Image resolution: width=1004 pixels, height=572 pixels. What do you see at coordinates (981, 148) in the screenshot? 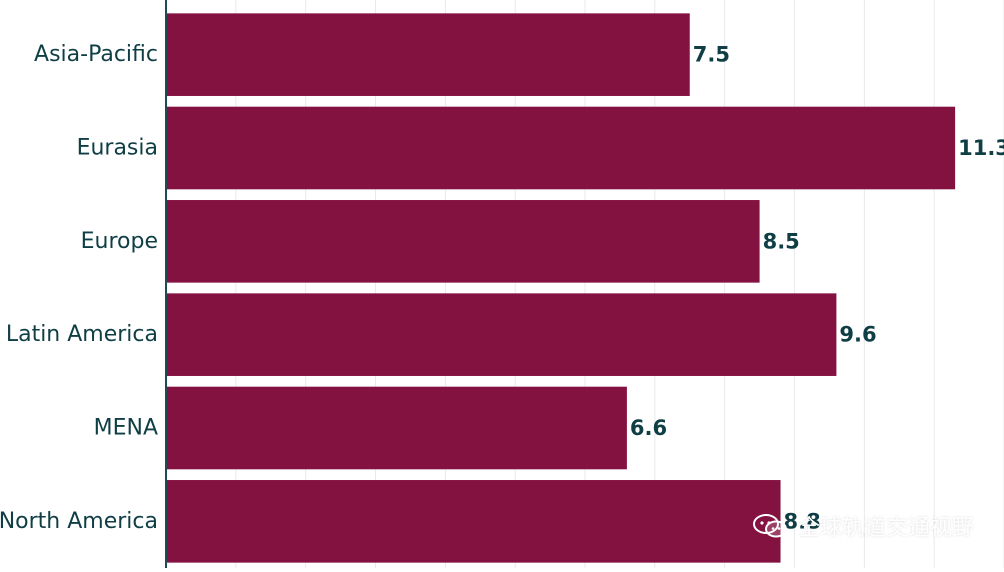
I see `value-label: 11.3` at bounding box center [981, 148].